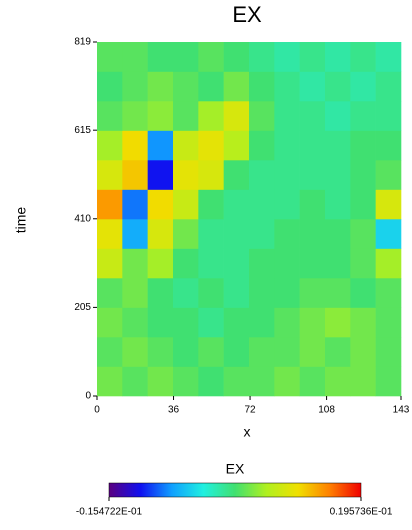 Image resolution: width=412 pixels, height=530 pixels. What do you see at coordinates (109, 512) in the screenshot?
I see `colorbar-tick-label: -0.154722E-01` at bounding box center [109, 512].